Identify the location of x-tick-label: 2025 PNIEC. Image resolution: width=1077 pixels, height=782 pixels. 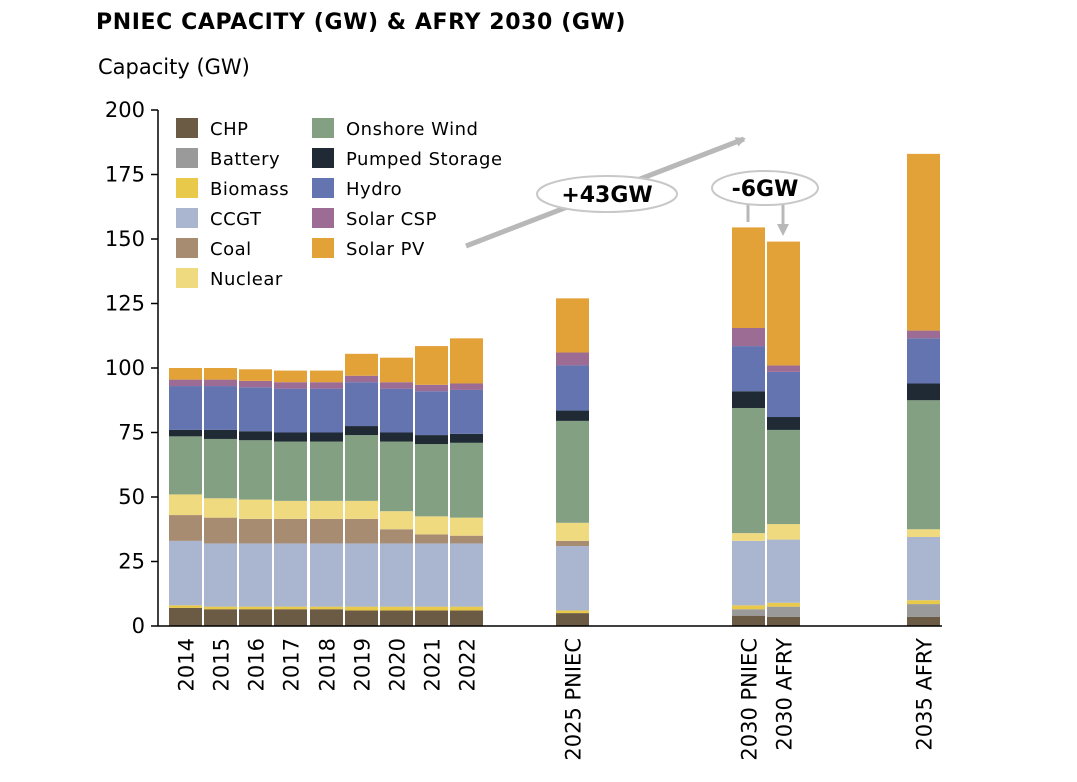
(574, 699).